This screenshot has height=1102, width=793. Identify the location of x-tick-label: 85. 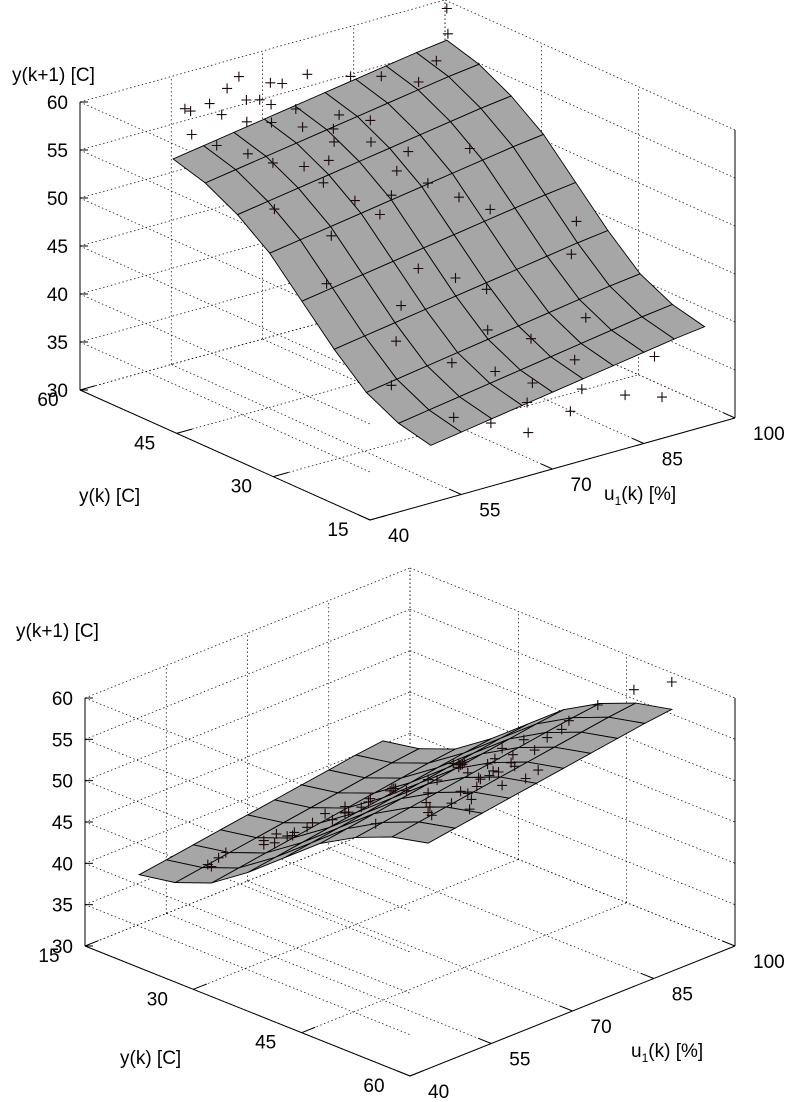
(672, 460).